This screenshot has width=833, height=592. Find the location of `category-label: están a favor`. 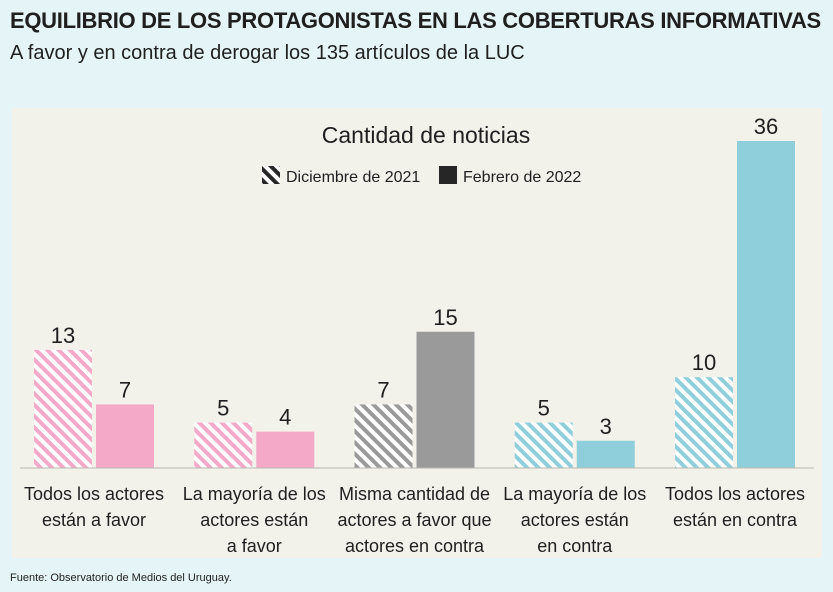

category-label: están a favor is located at coordinates (94, 520).